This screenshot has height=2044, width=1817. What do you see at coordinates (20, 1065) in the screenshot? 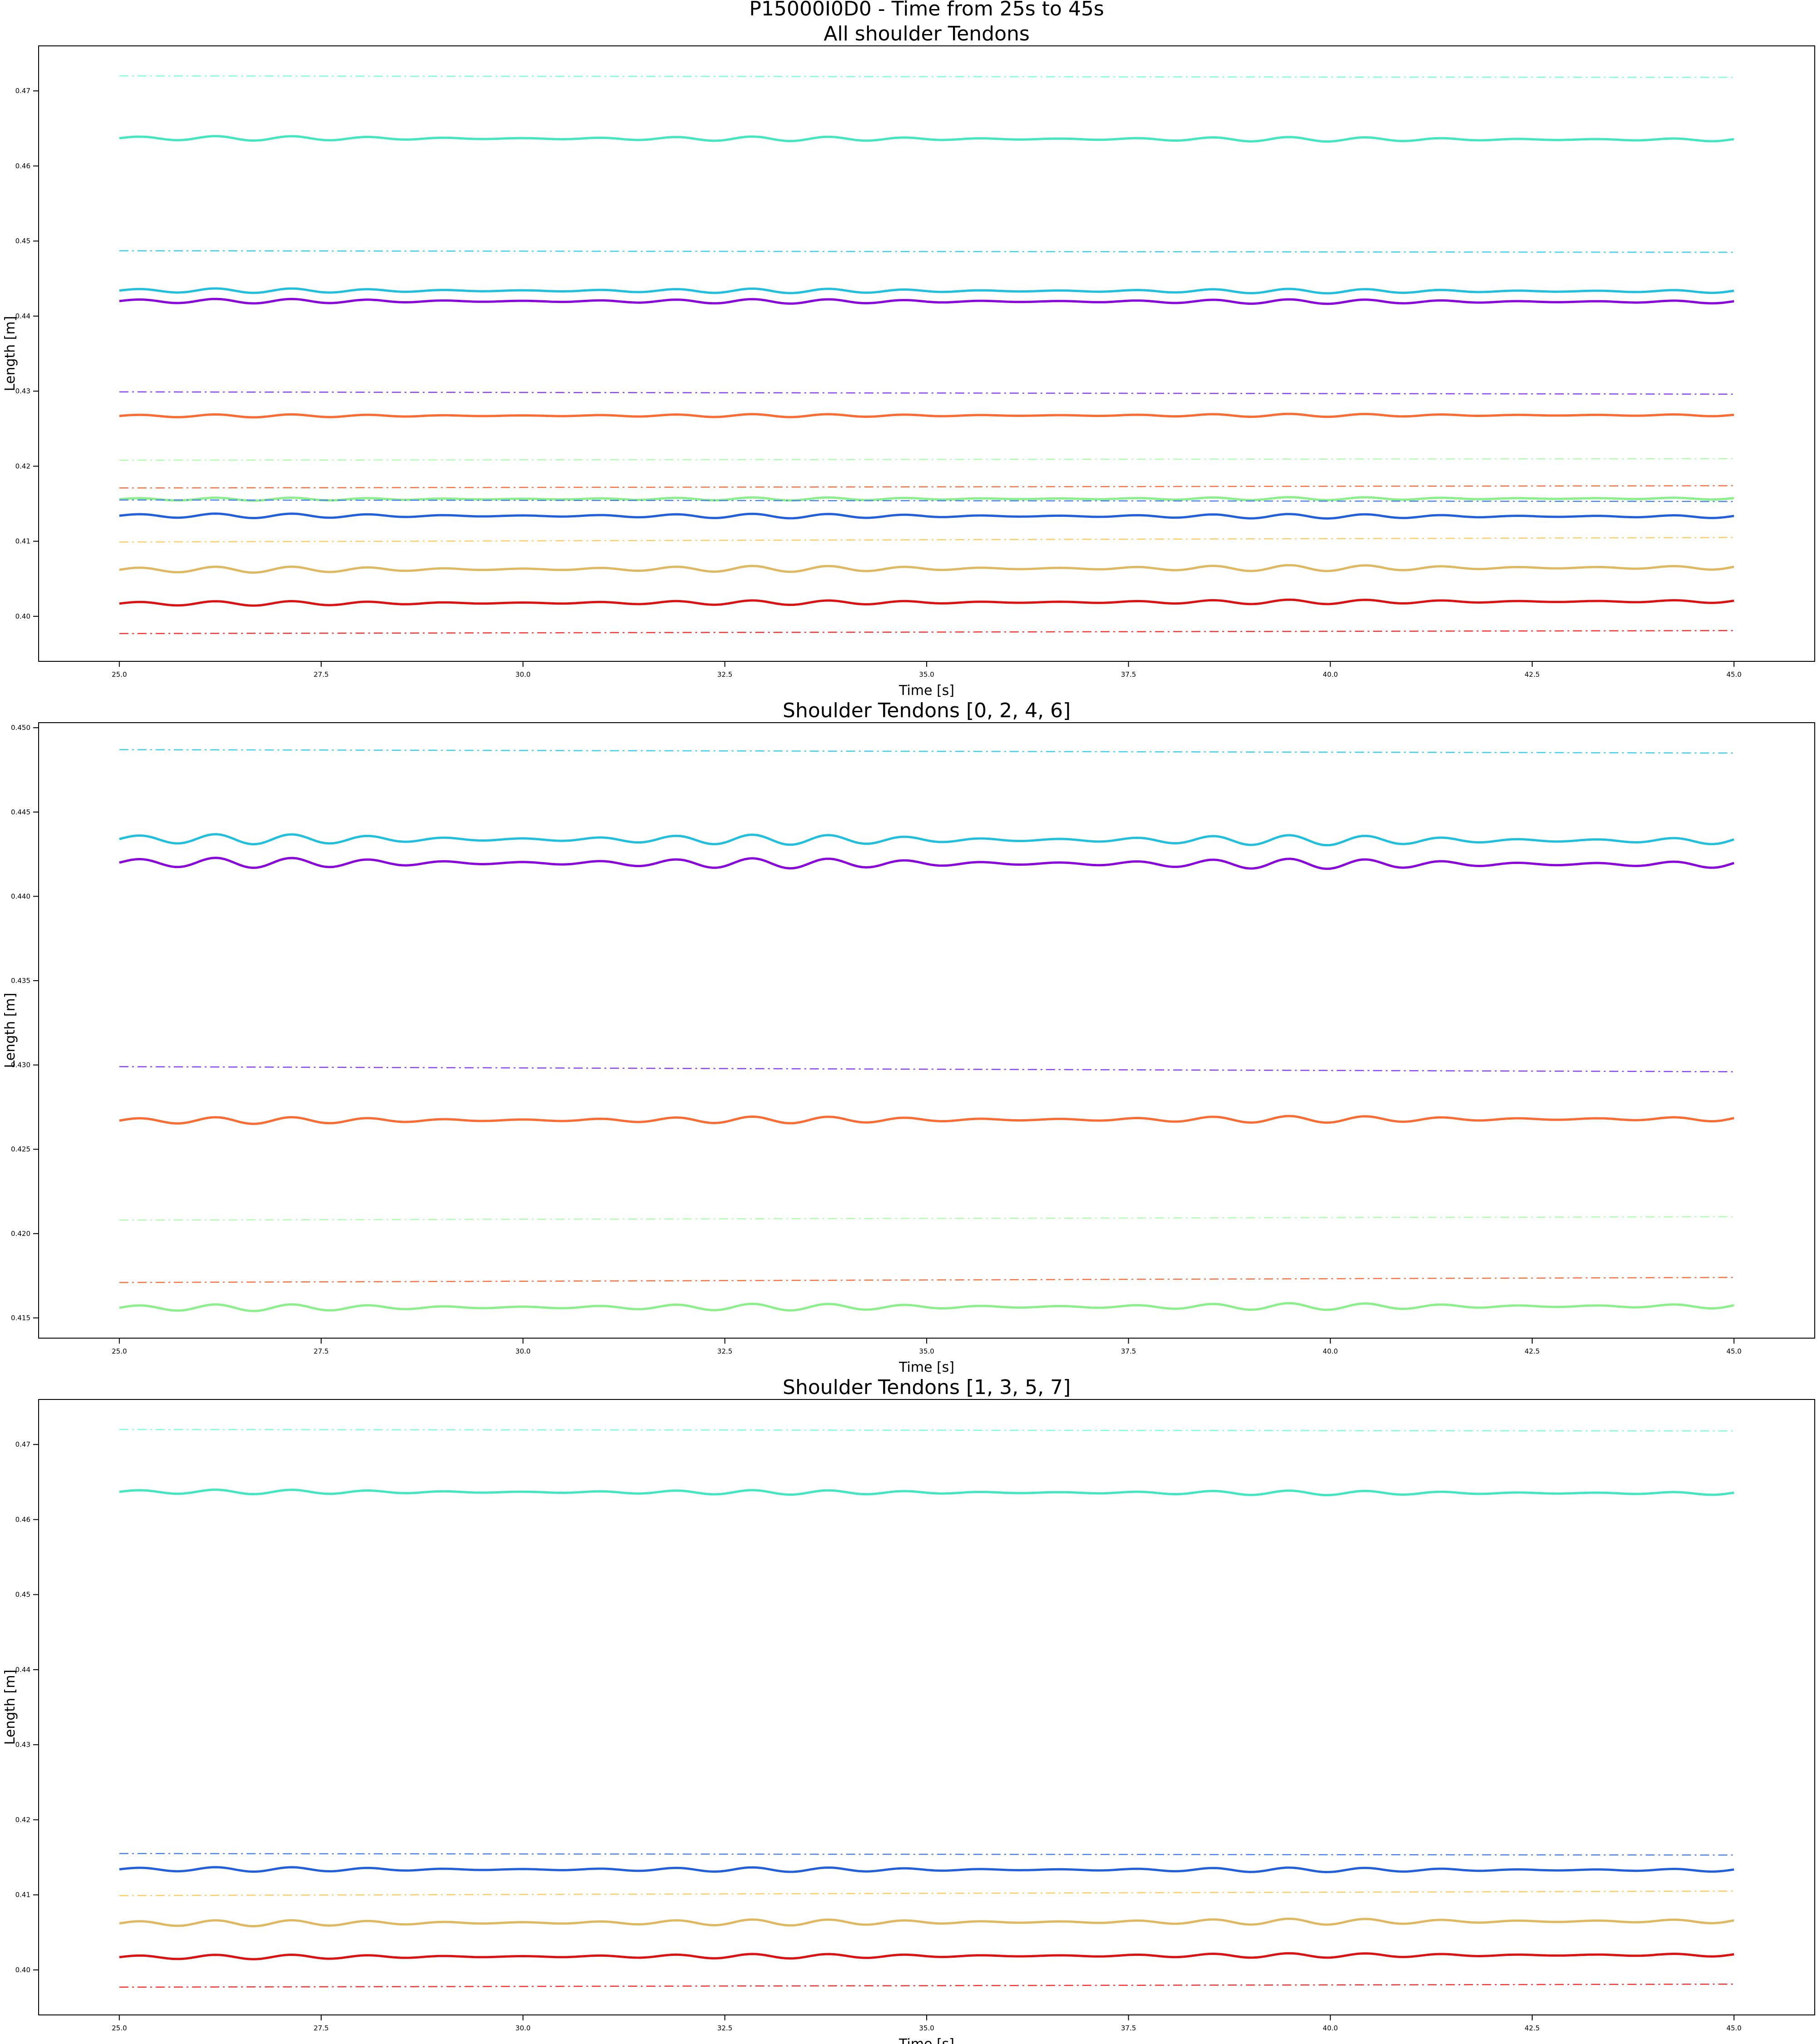
I see `y-tick-label: 0.430` at bounding box center [20, 1065].